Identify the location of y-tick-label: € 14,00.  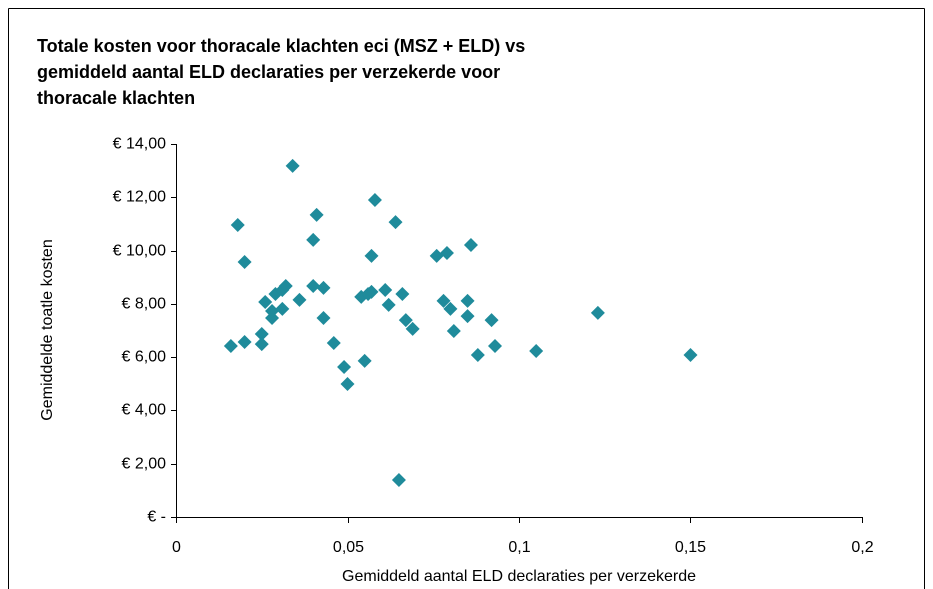
(139, 144).